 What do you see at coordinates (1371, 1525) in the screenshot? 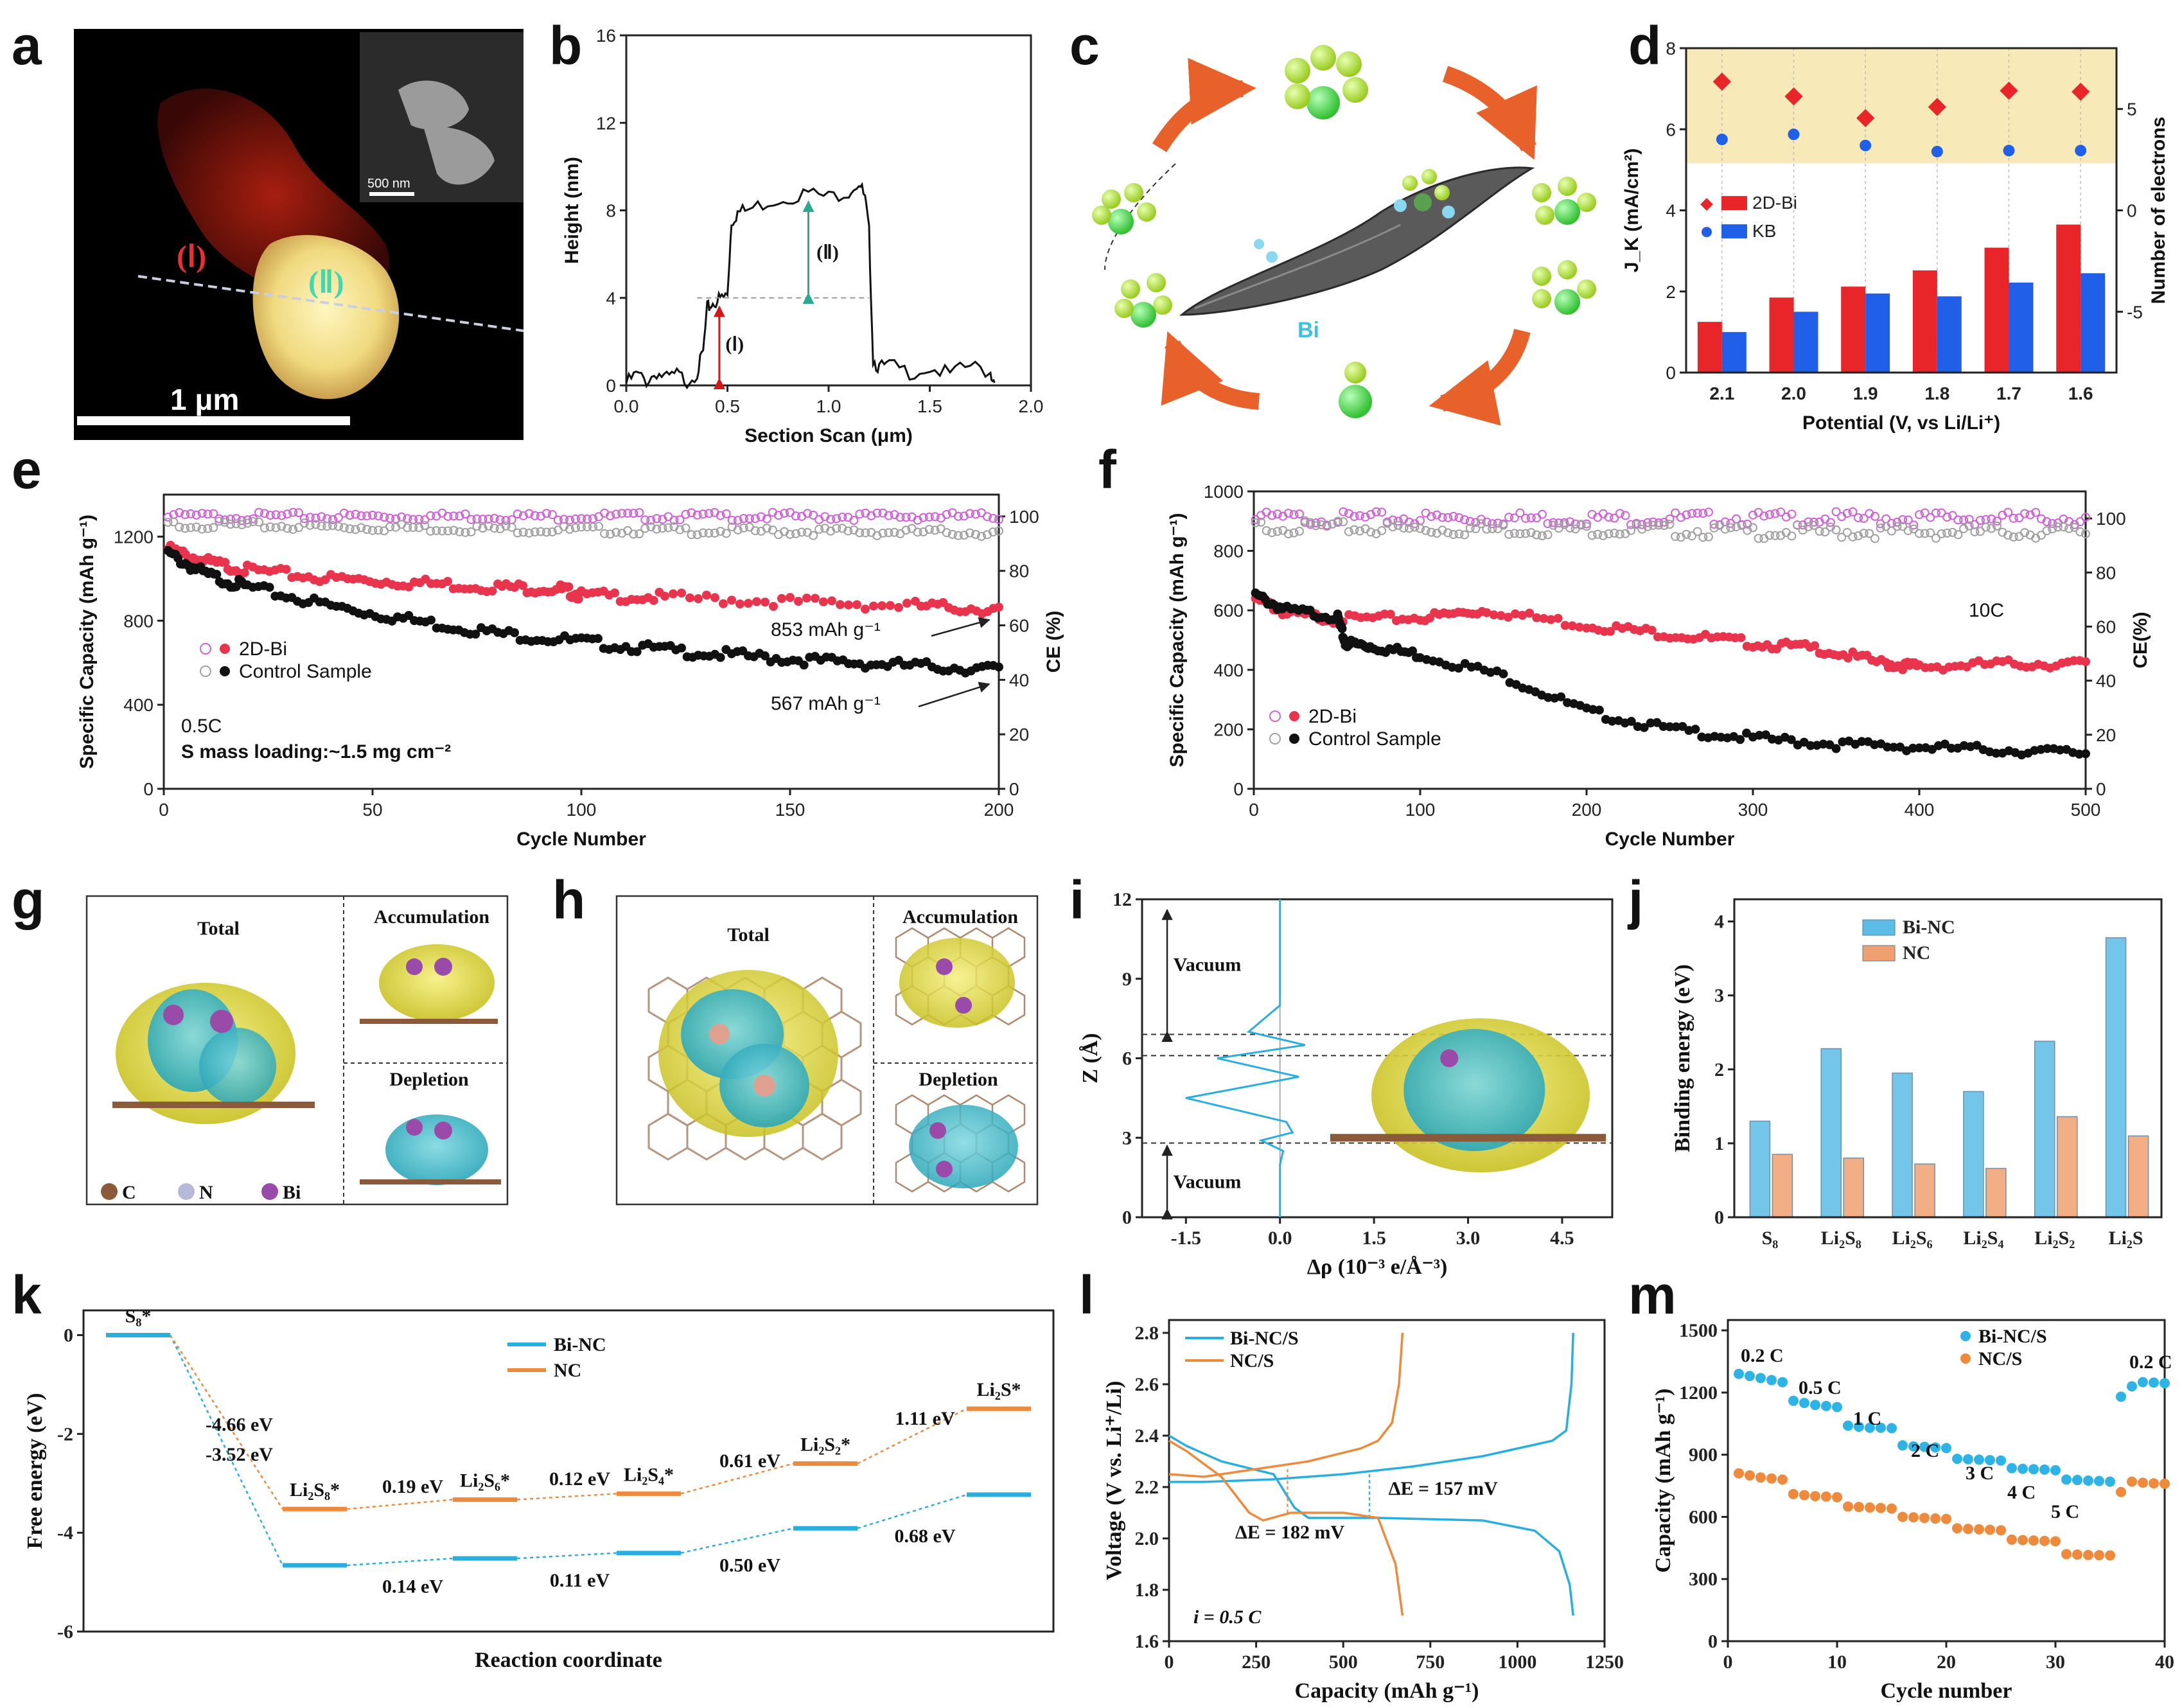
I see `l-curve-bi-nc-s-discharge` at bounding box center [1371, 1525].